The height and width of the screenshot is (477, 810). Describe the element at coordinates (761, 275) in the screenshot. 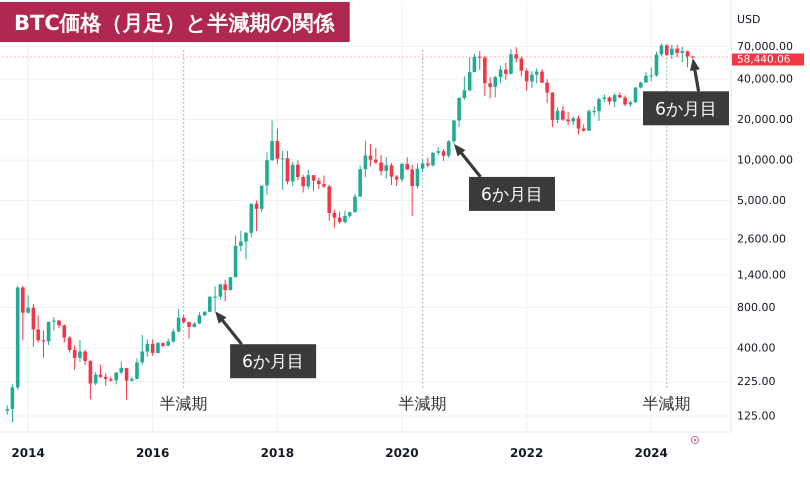

I see `y-tick-label: 1,400.00` at that location.